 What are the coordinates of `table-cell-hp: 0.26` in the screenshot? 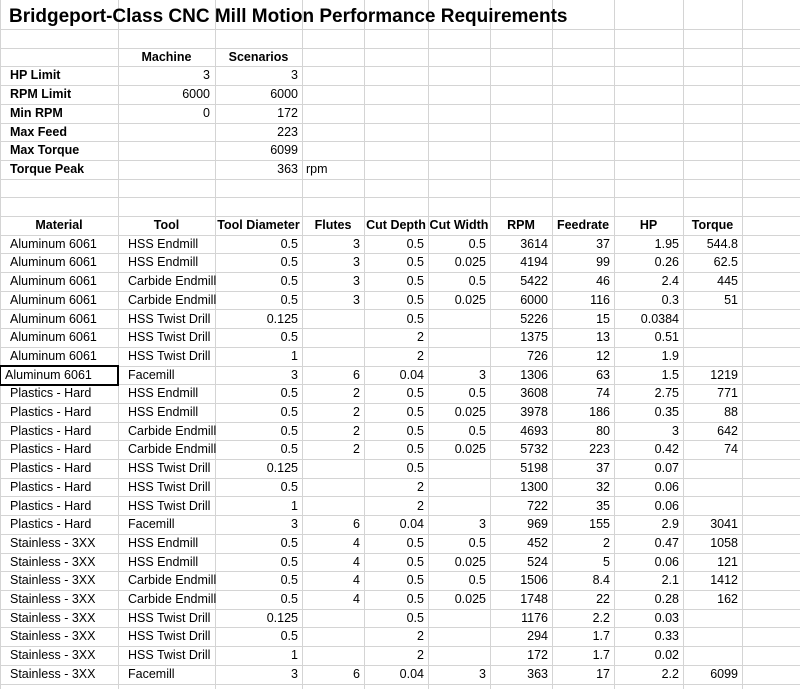 It's located at (666, 262).